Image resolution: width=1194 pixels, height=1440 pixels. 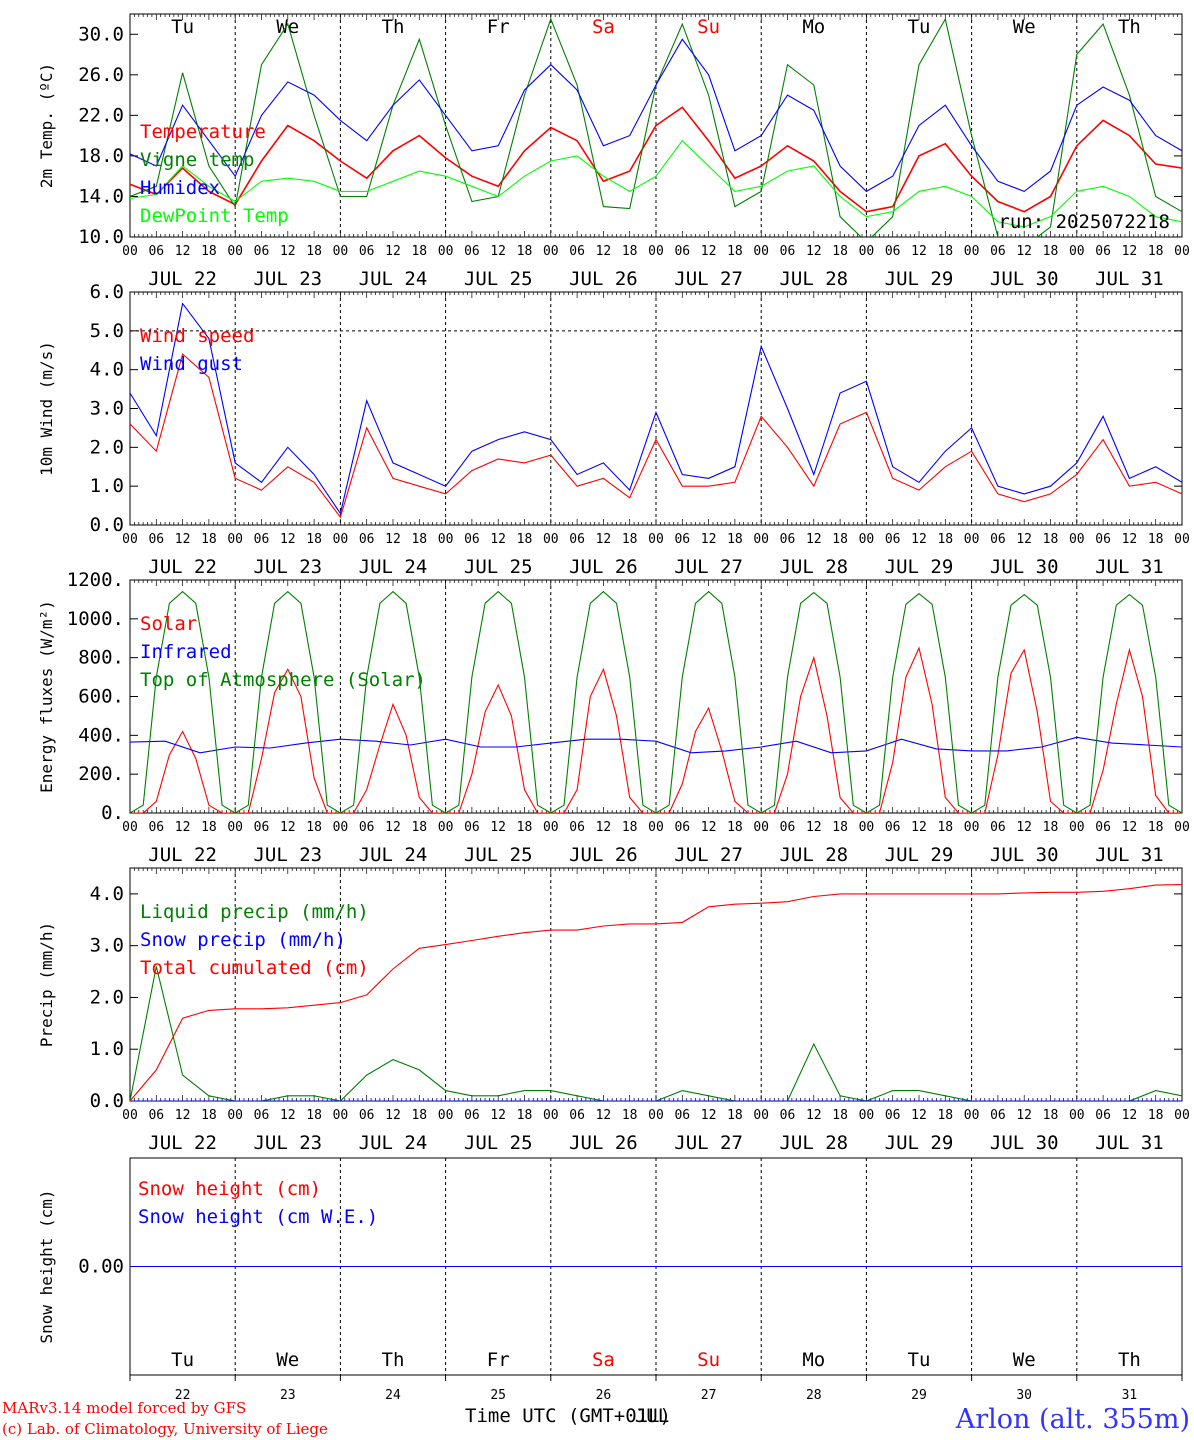 What do you see at coordinates (107, 370) in the screenshot?
I see `y-tick-label: 4.0` at bounding box center [107, 370].